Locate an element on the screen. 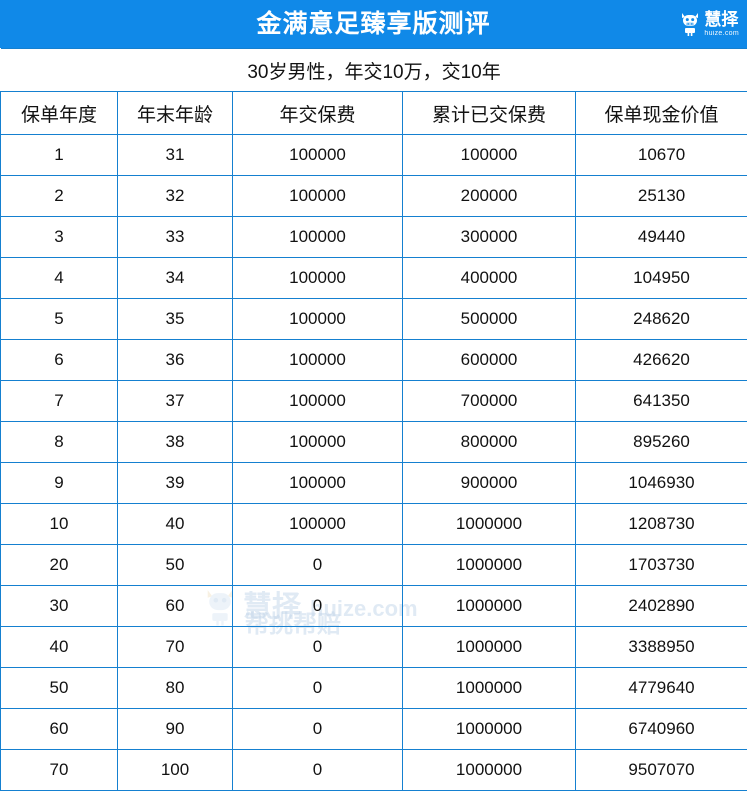 The height and width of the screenshot is (791, 747). cell-cash-value: 25130 is located at coordinates (661, 196).